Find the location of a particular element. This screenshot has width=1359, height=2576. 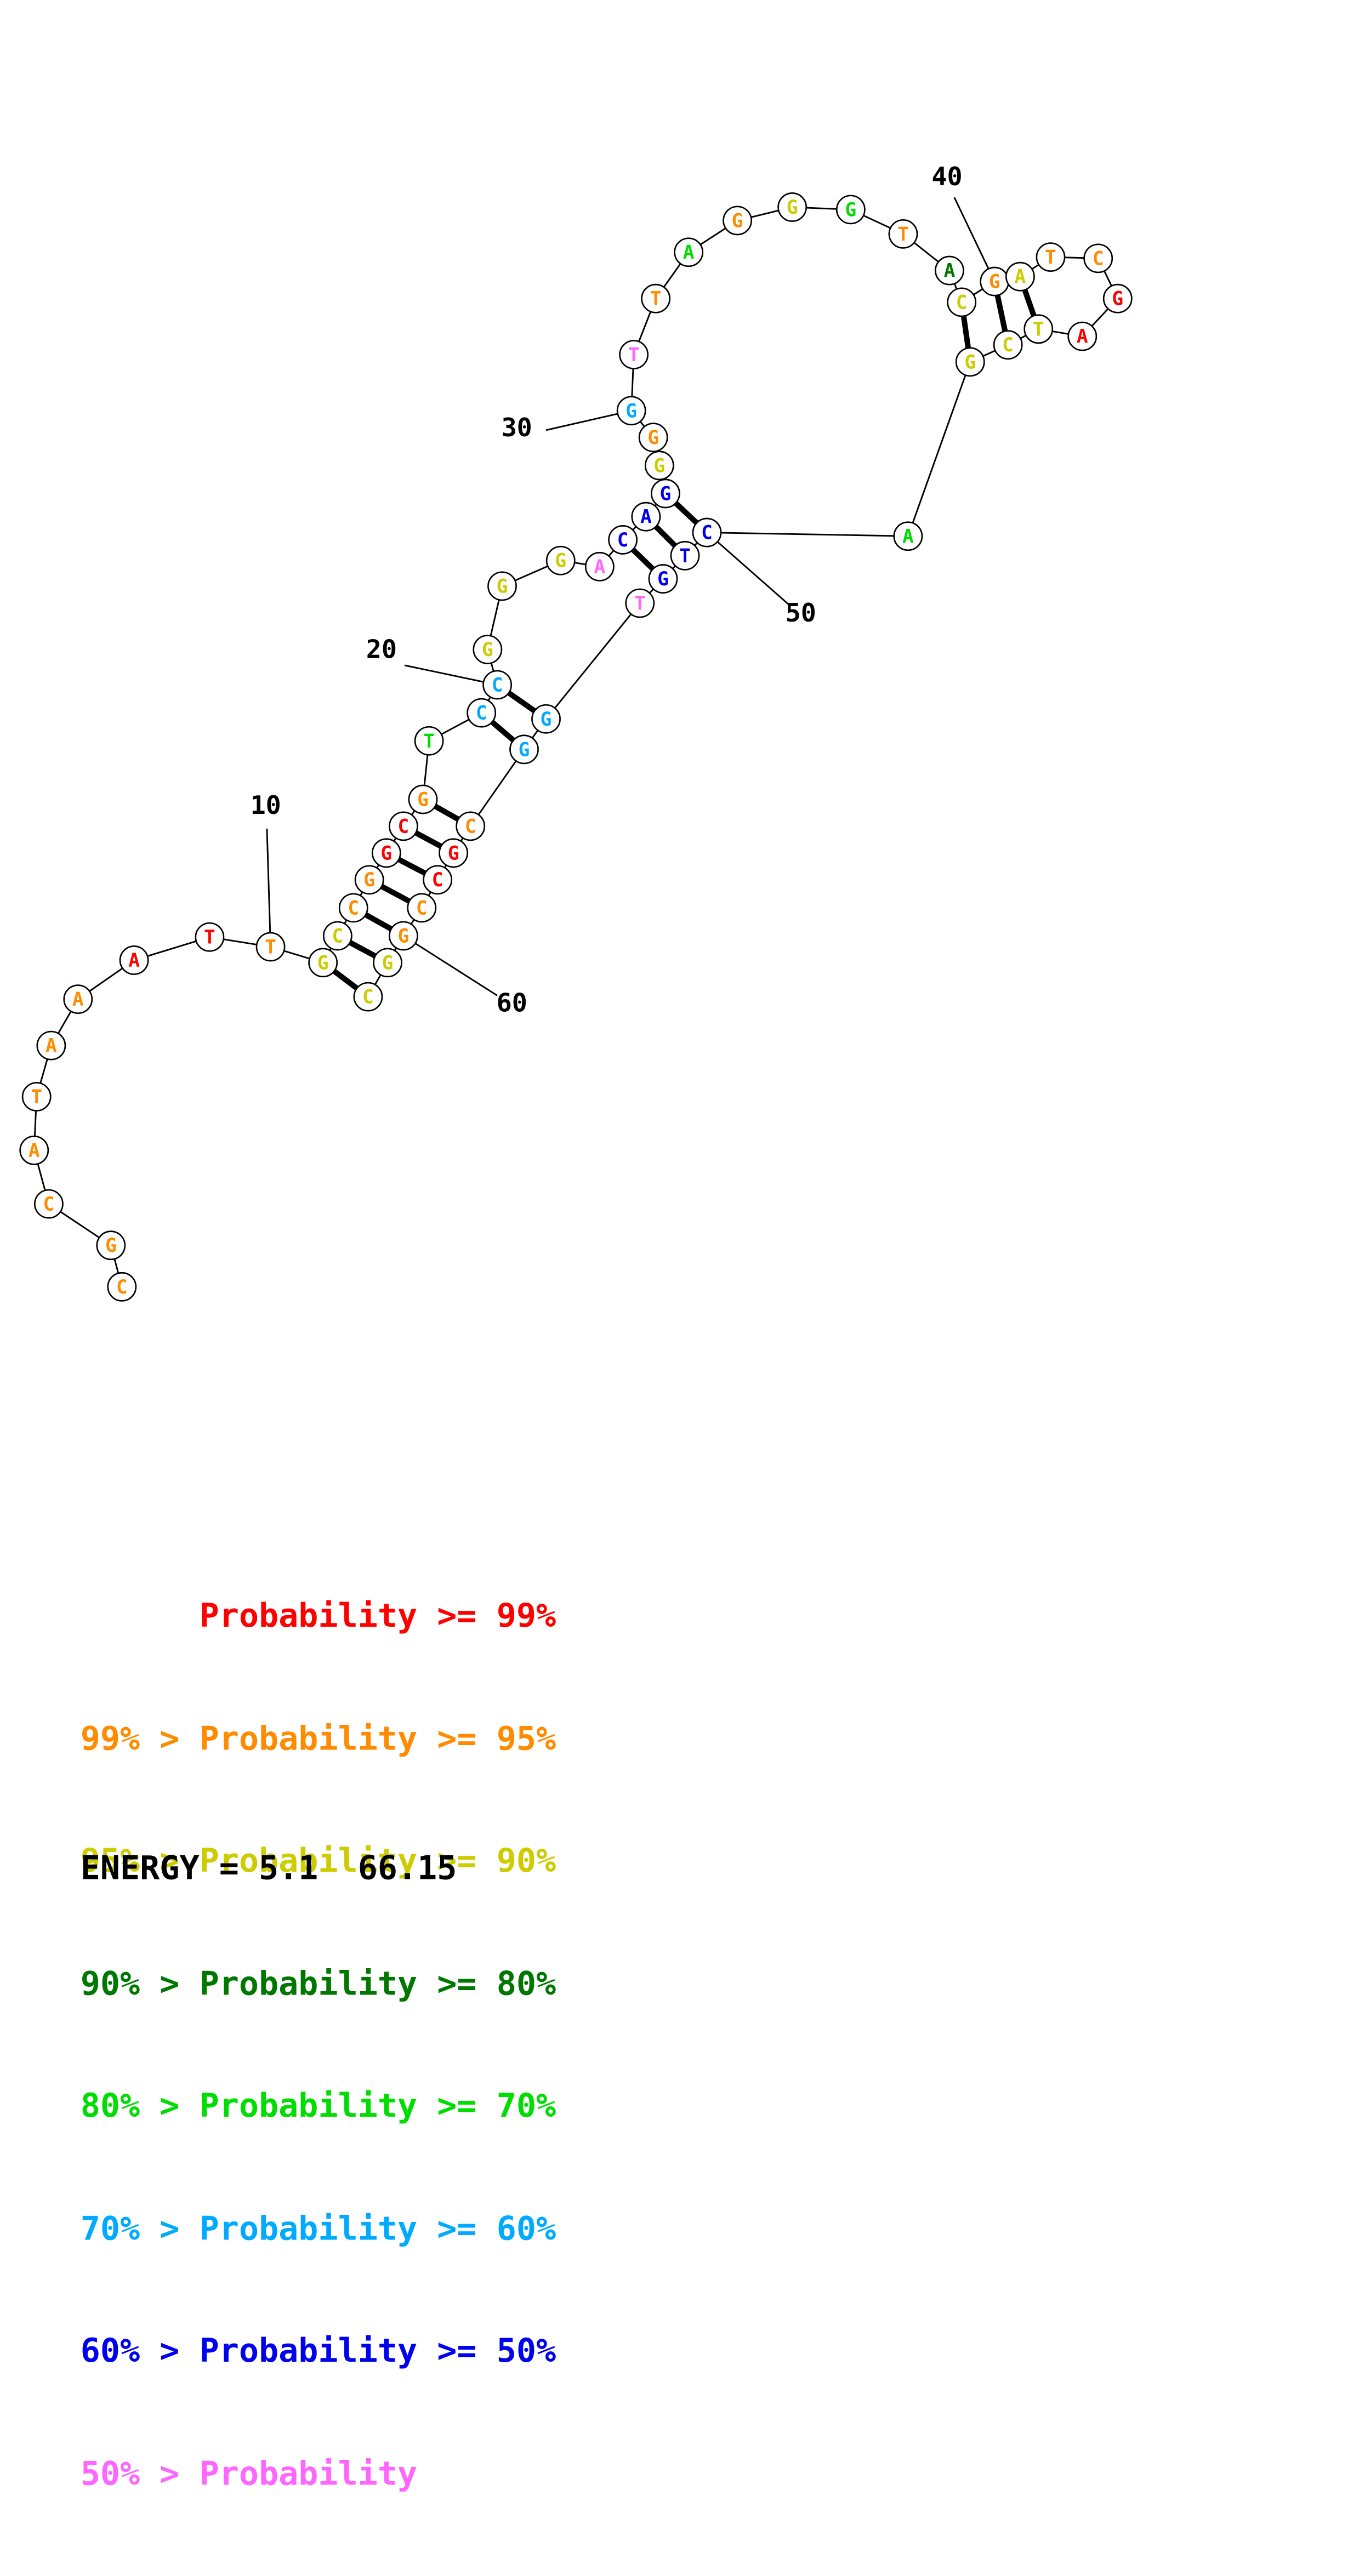

number-label: 30 is located at coordinates (517, 428).